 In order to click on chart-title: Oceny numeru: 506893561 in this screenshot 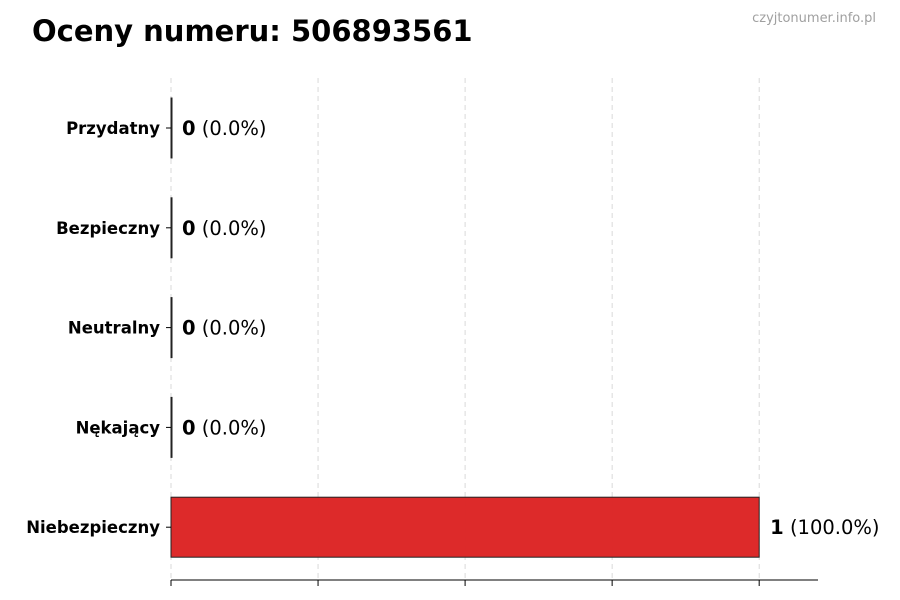, I will do `click(252, 31)`.